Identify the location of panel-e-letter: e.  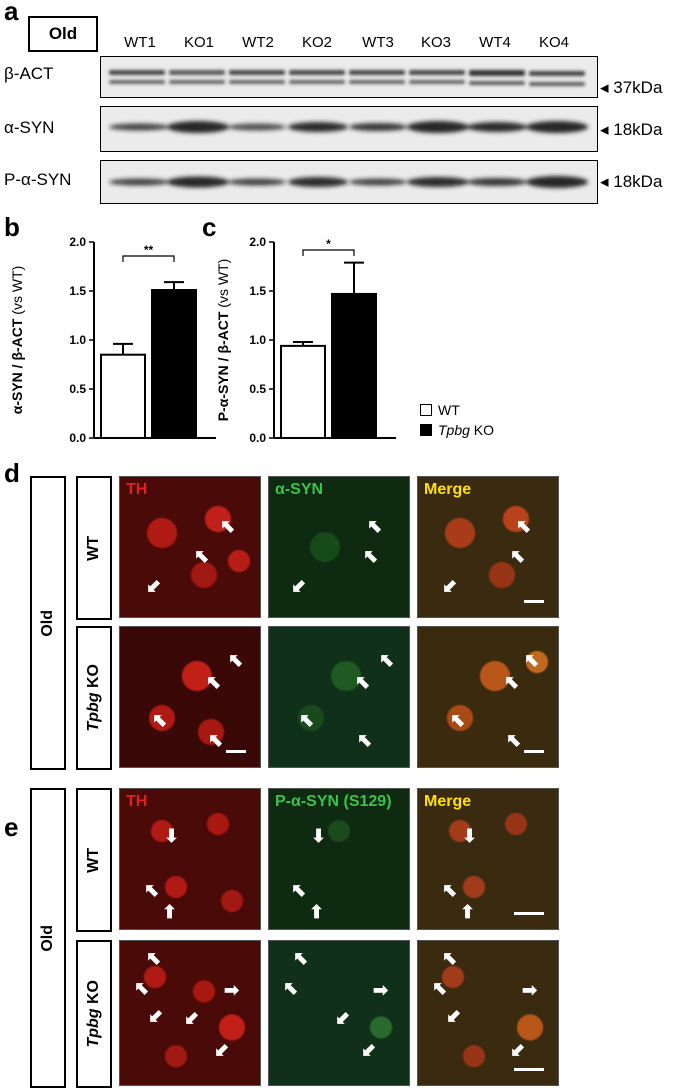
(11, 827).